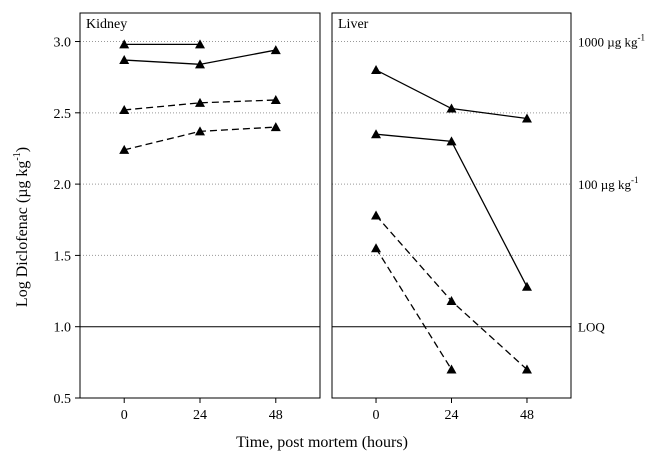 Image resolution: width=667 pixels, height=457 pixels. I want to click on liver-x-axis-ticks: 0 24 48, so click(453, 410).